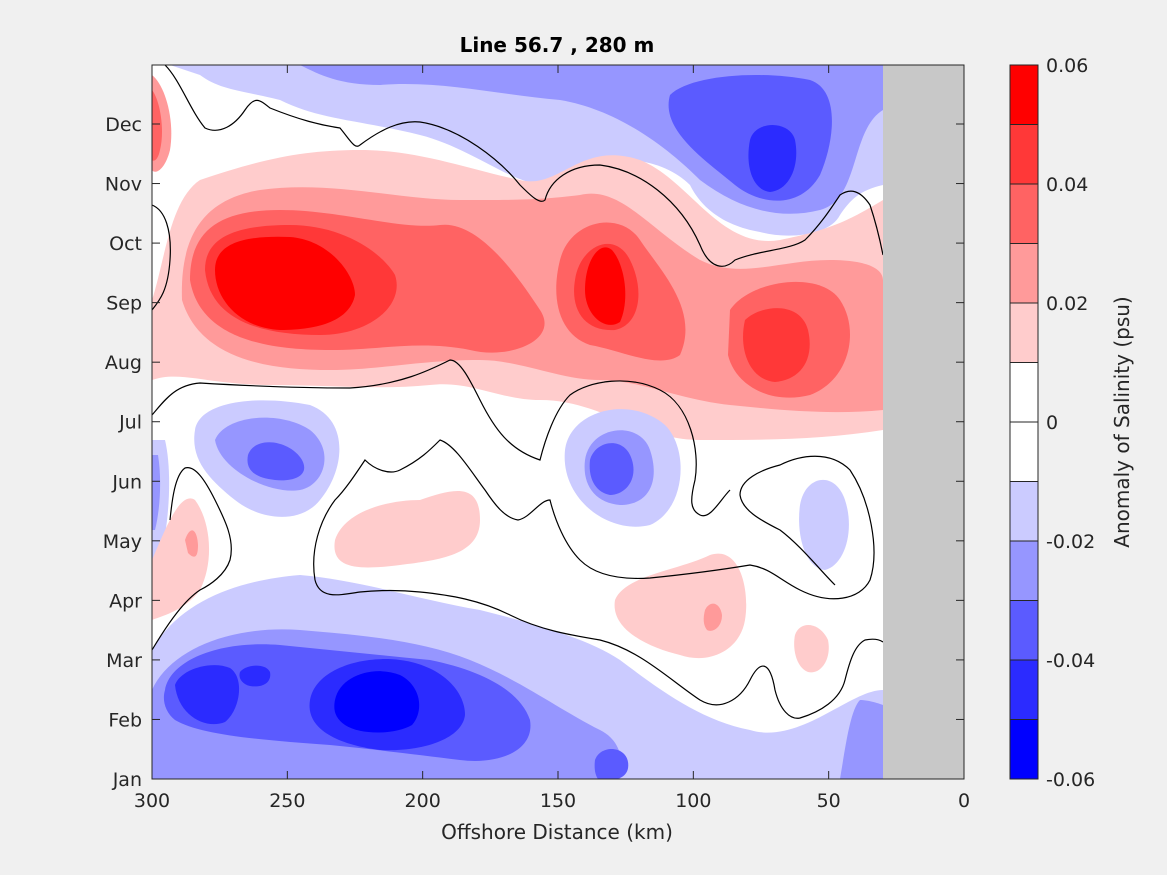 The width and height of the screenshot is (1167, 875). I want to click on y-tick-label: Aug, so click(123, 363).